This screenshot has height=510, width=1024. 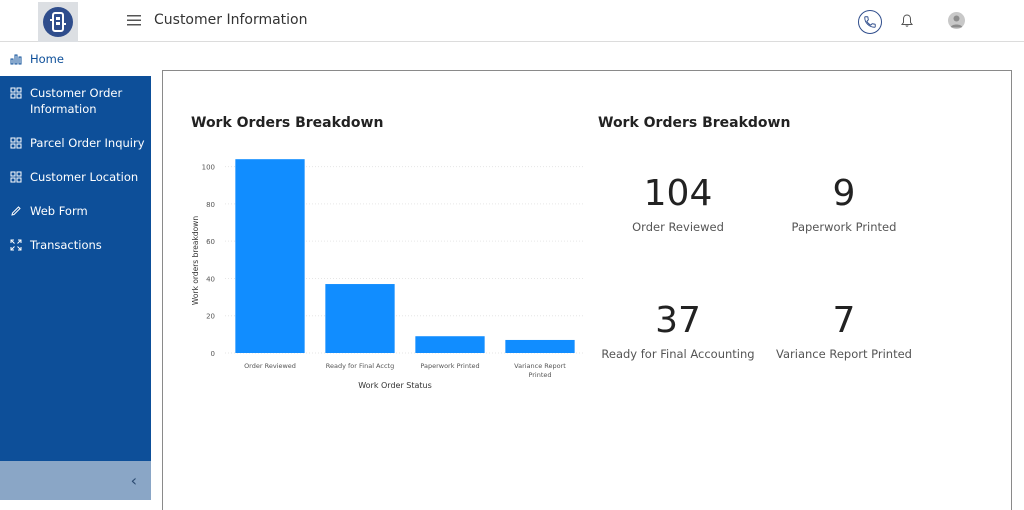 I want to click on user-avatar, so click(x=956, y=20).